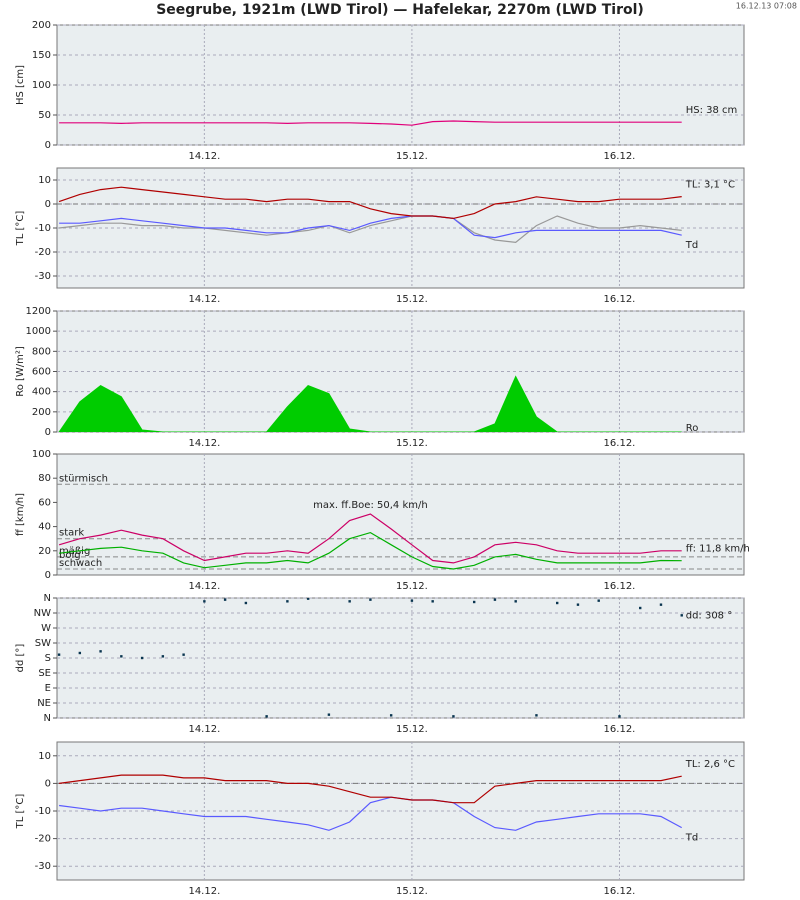 The width and height of the screenshot is (800, 900). I want to click on series-label: Td, so click(691, 245).